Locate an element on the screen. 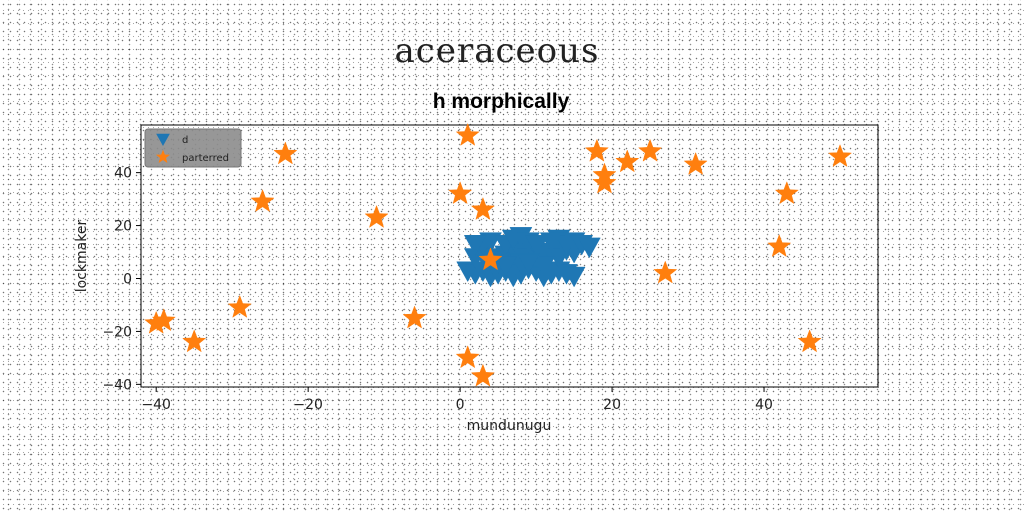 The width and height of the screenshot is (1024, 512). chart-title: h morphically is located at coordinates (501, 101).